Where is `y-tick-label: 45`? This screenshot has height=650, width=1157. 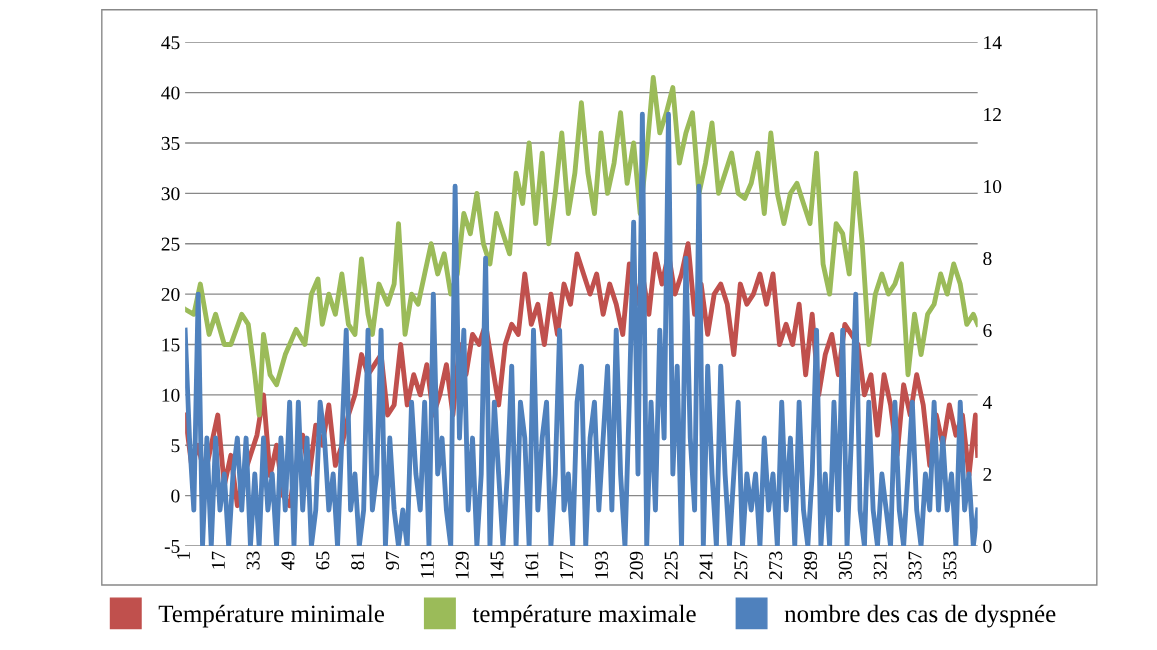 y-tick-label: 45 is located at coordinates (170, 43).